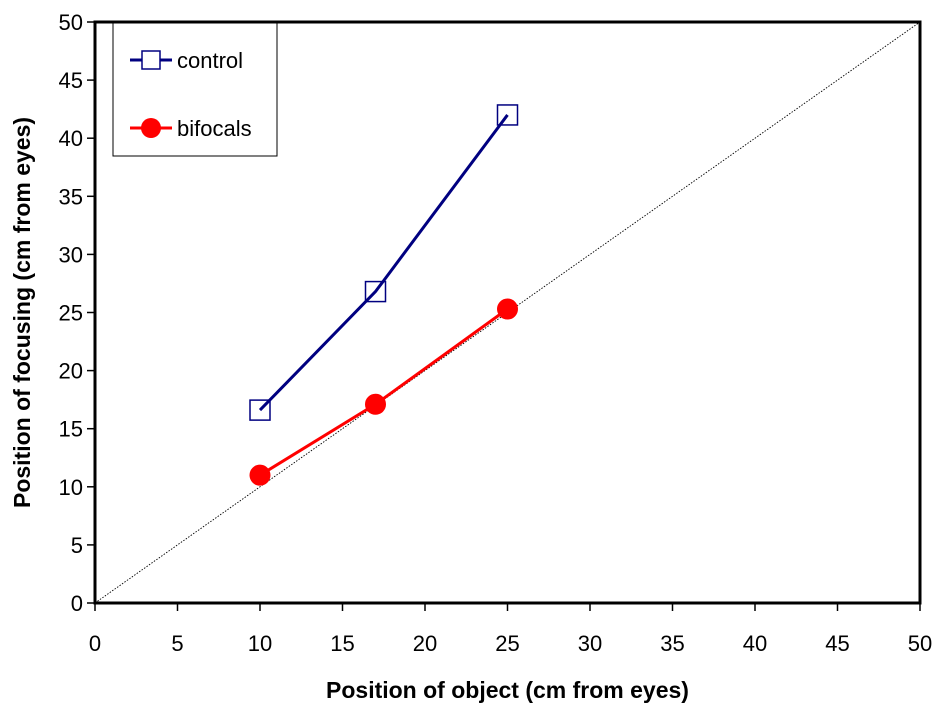  Describe the element at coordinates (837, 643) in the screenshot. I see `x-tick-label: 45` at that location.